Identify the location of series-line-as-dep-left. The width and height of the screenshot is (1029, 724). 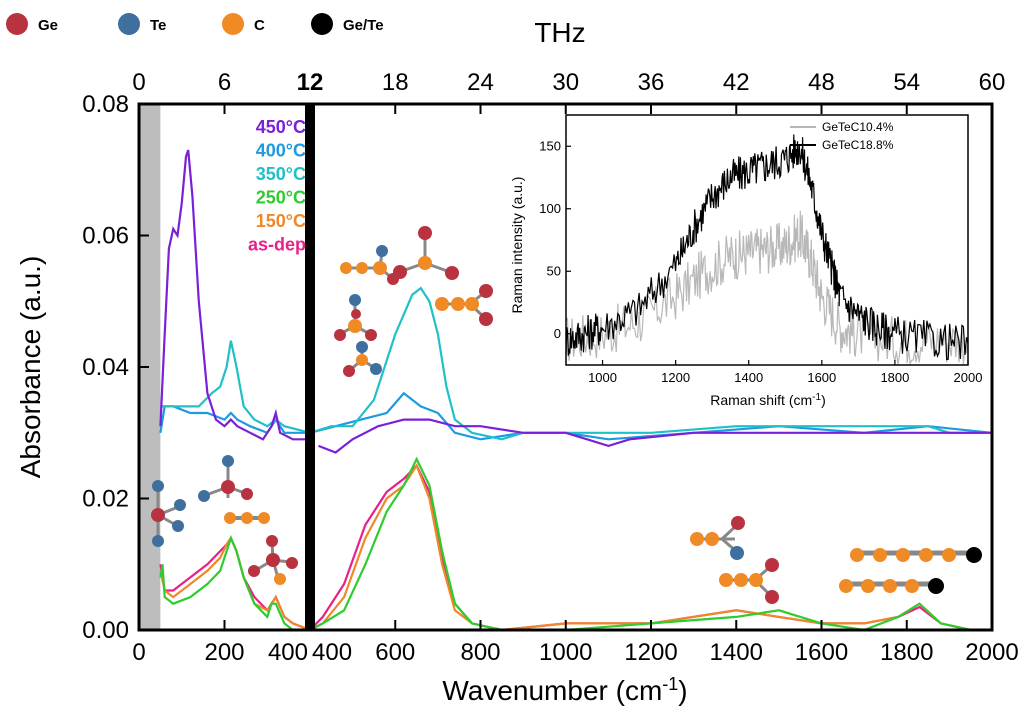
(235, 583).